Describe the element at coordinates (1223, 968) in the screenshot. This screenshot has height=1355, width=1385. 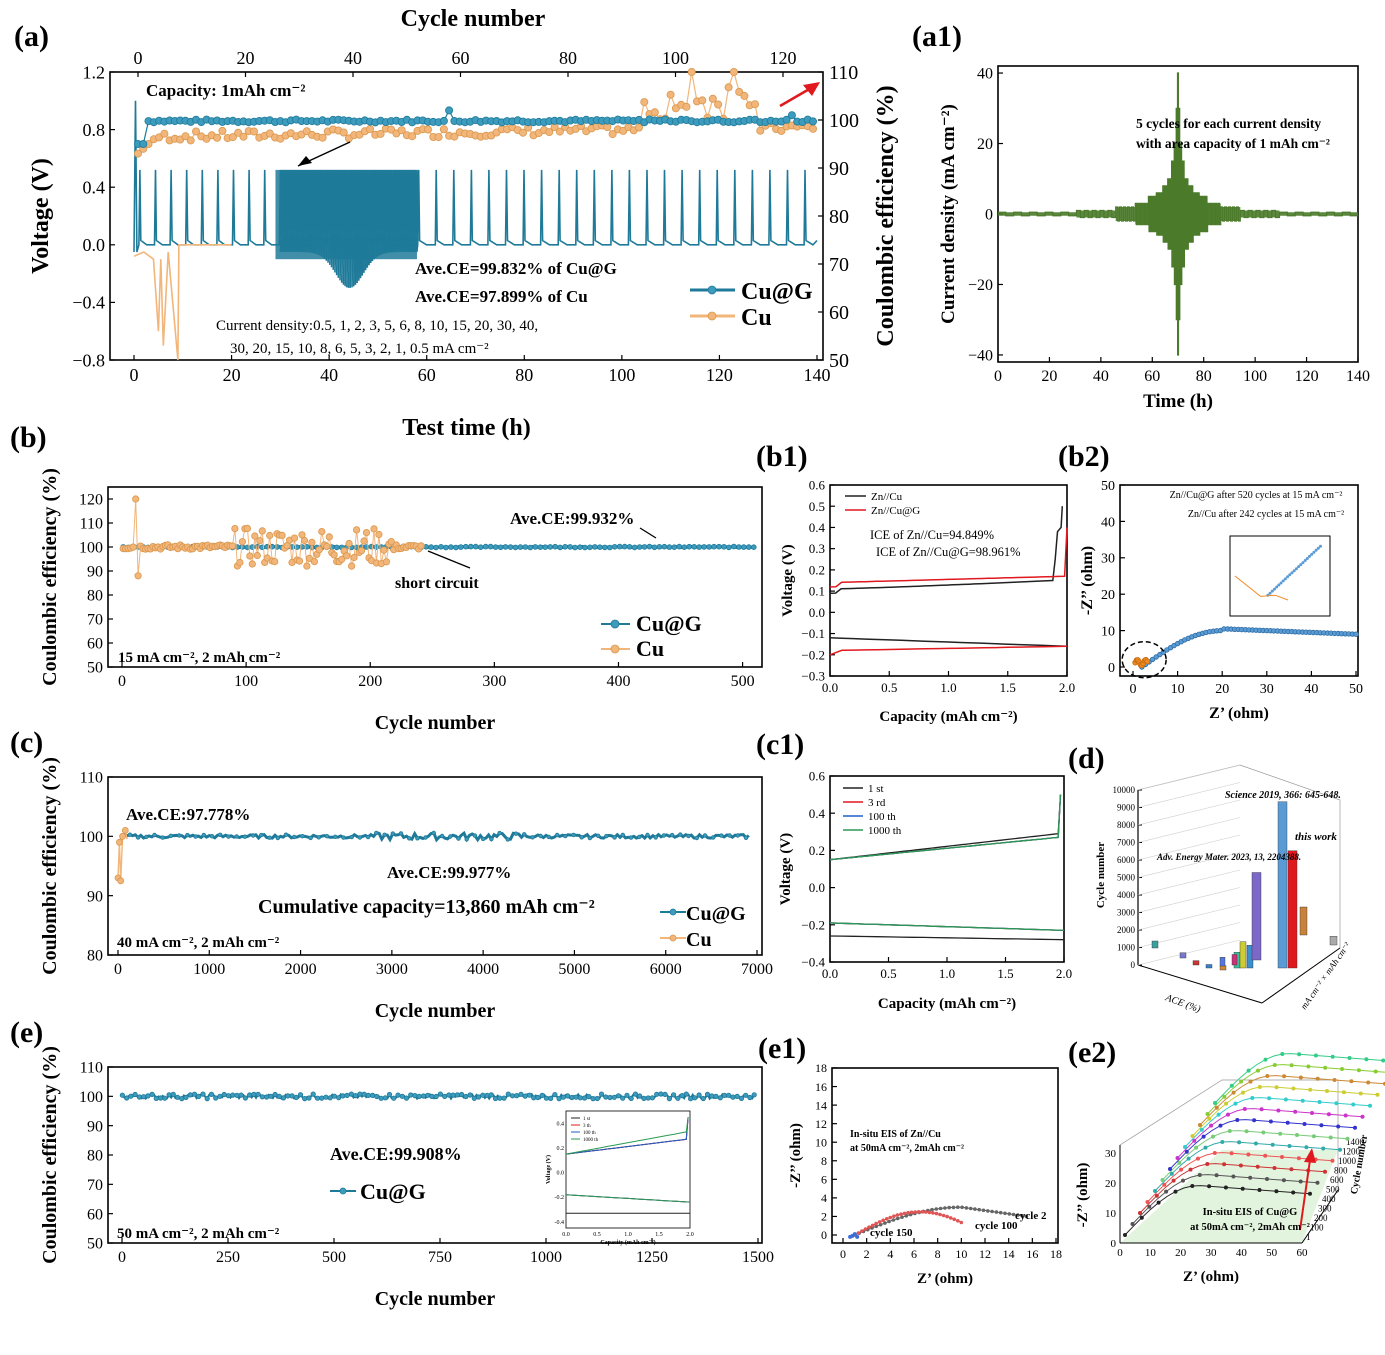
I see `bar` at that location.